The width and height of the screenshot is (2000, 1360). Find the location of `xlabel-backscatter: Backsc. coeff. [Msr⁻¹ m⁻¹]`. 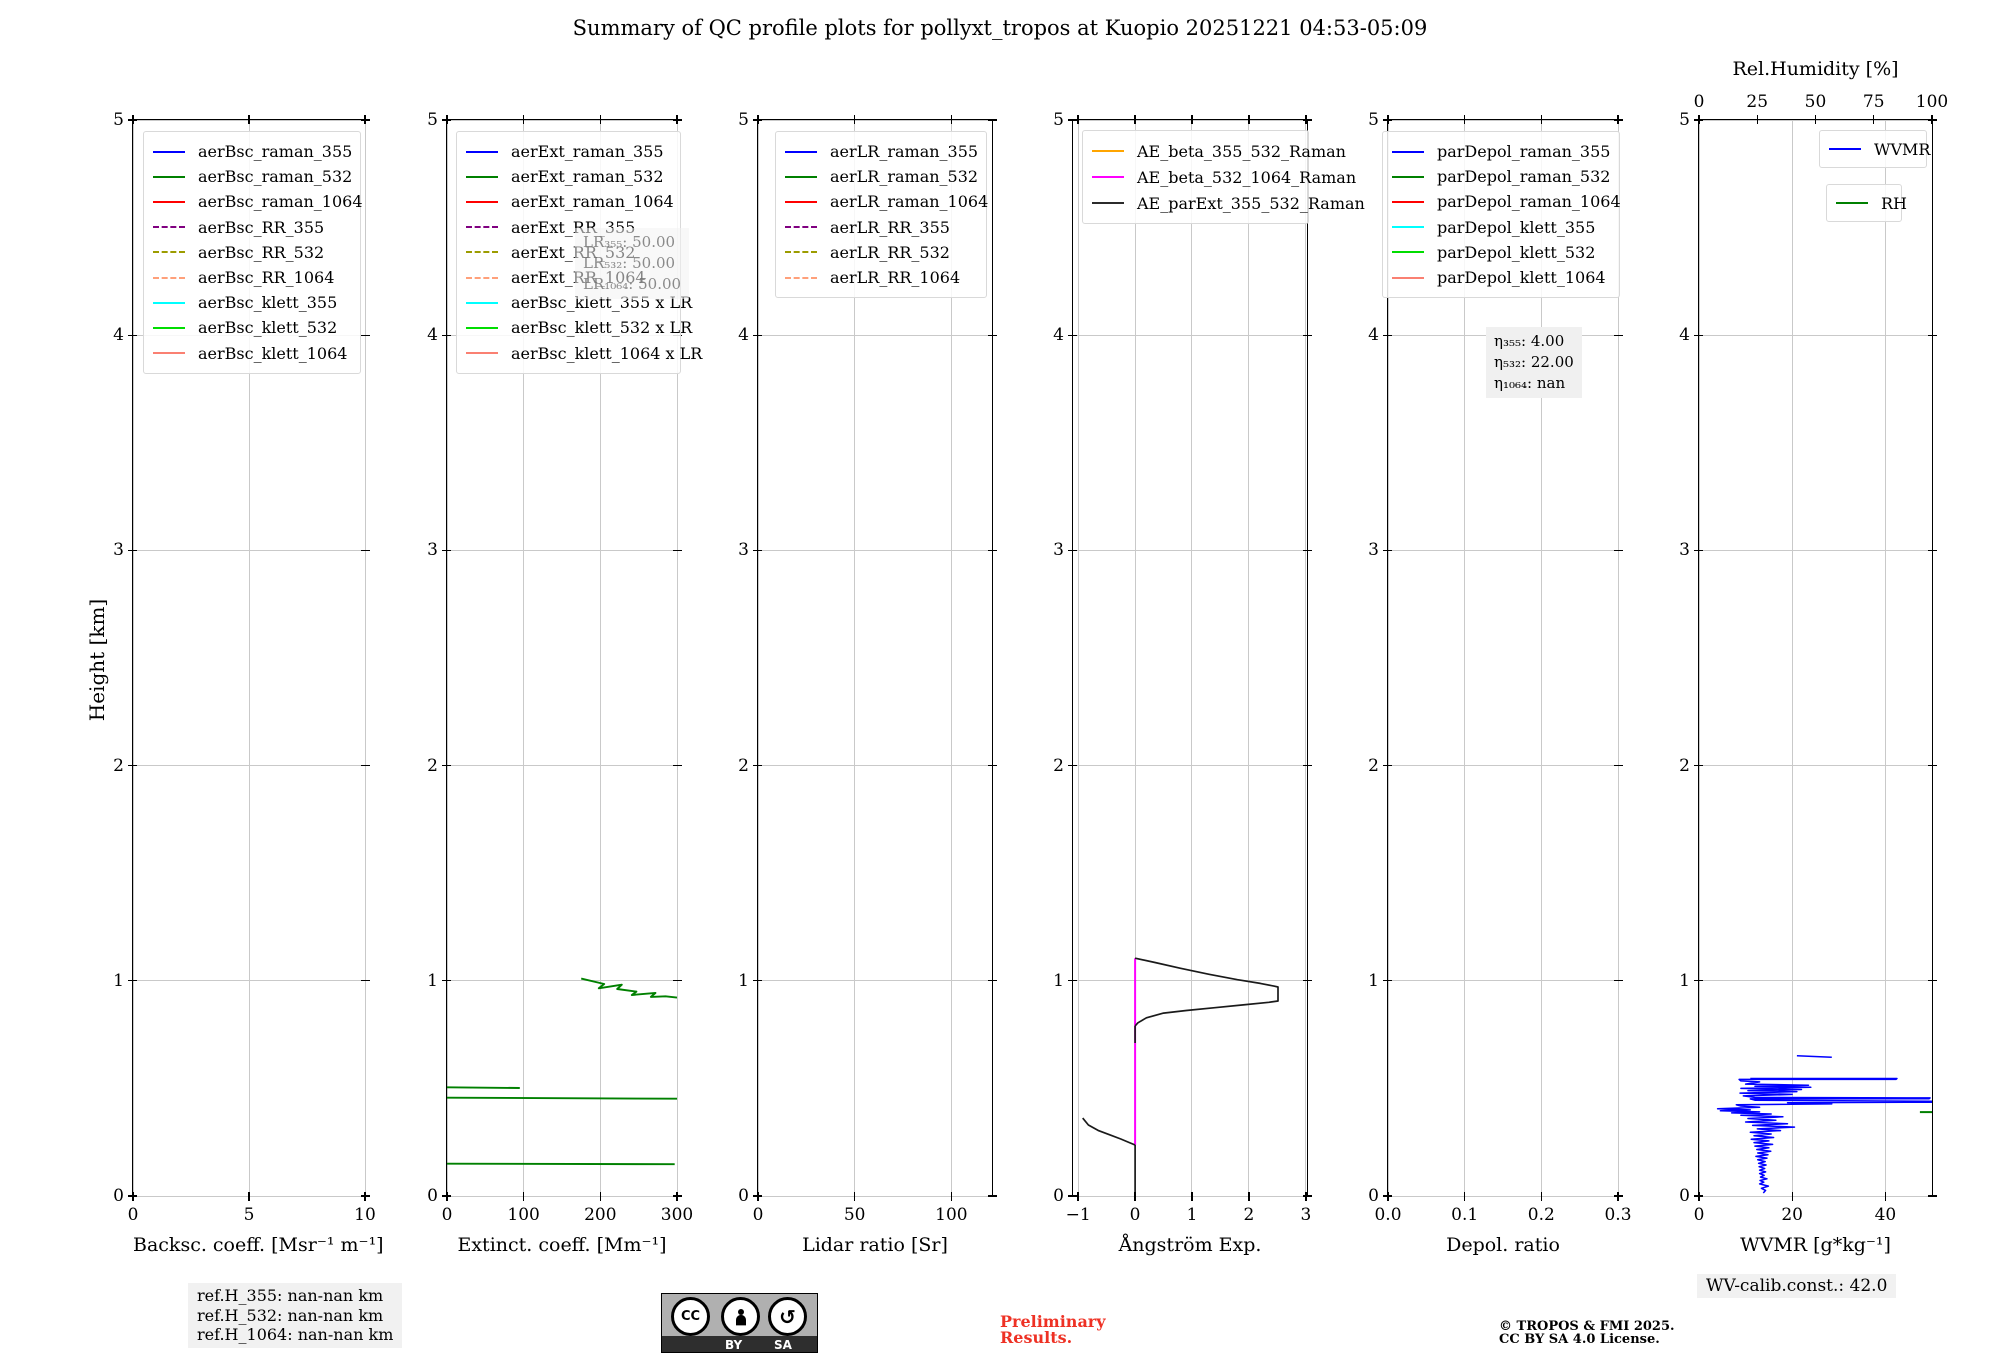

xlabel-backscatter: Backsc. coeff. [Msr⁻¹ m⁻¹] is located at coordinates (258, 1245).